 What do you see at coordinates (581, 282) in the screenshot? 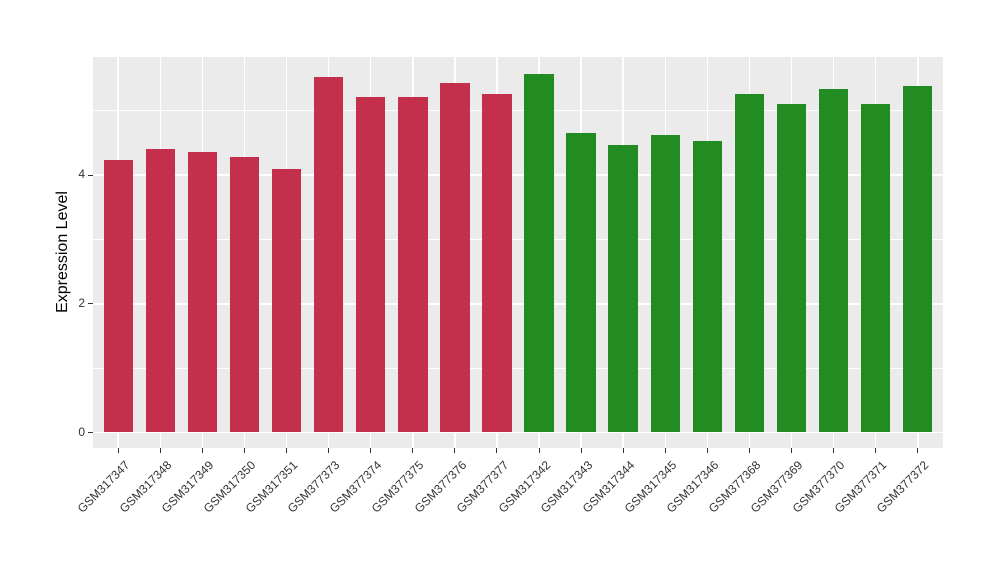
I see `bar-GSM317343` at bounding box center [581, 282].